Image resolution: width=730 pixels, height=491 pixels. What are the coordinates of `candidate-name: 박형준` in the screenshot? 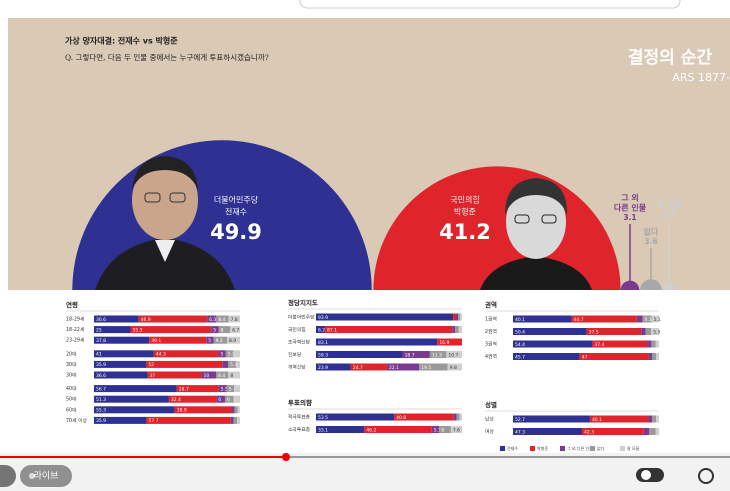 It's located at (465, 212).